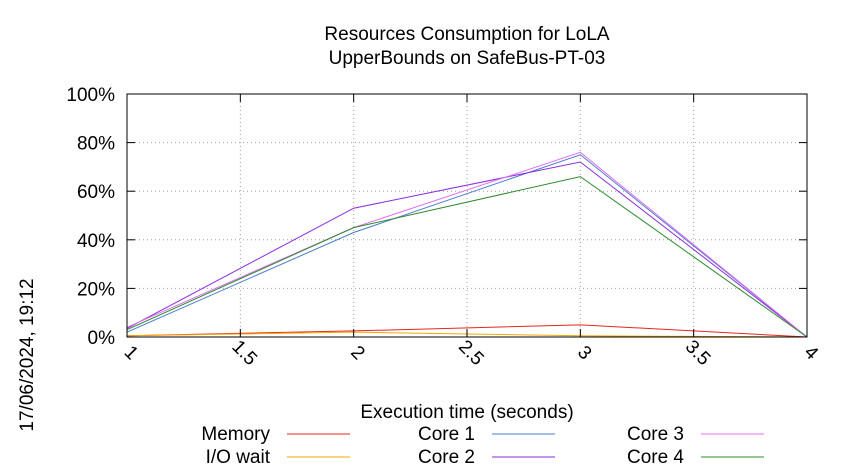 This screenshot has height=475, width=850. What do you see at coordinates (466, 412) in the screenshot?
I see `x-axis-label: Execution time (seconds)` at bounding box center [466, 412].